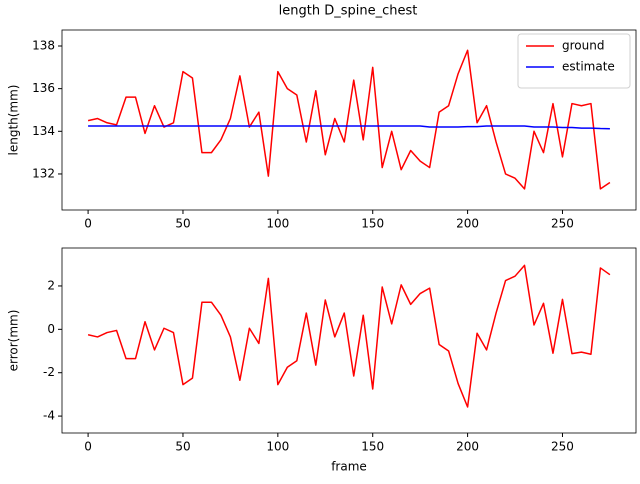  What do you see at coordinates (588, 67) in the screenshot?
I see `legend-label: estimate` at bounding box center [588, 67].